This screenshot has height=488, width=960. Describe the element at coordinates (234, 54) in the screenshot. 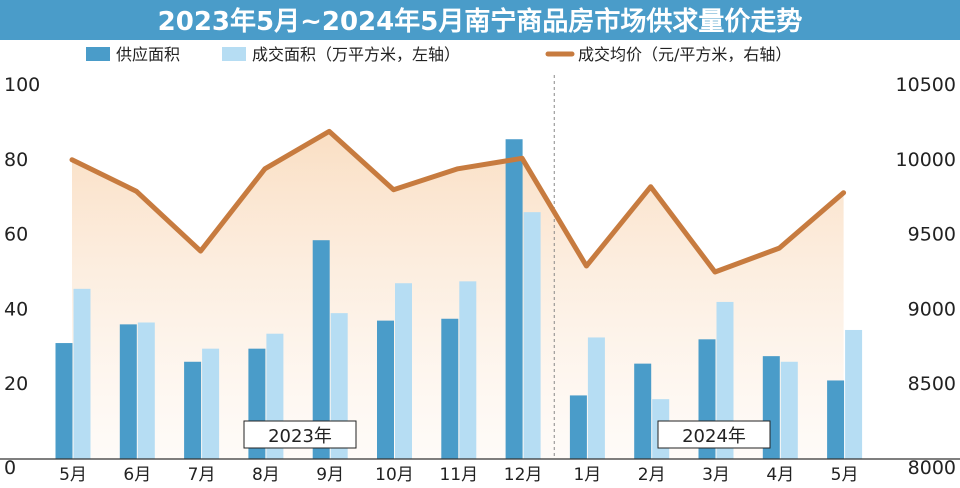

I see `legend-swatch-deal` at that location.